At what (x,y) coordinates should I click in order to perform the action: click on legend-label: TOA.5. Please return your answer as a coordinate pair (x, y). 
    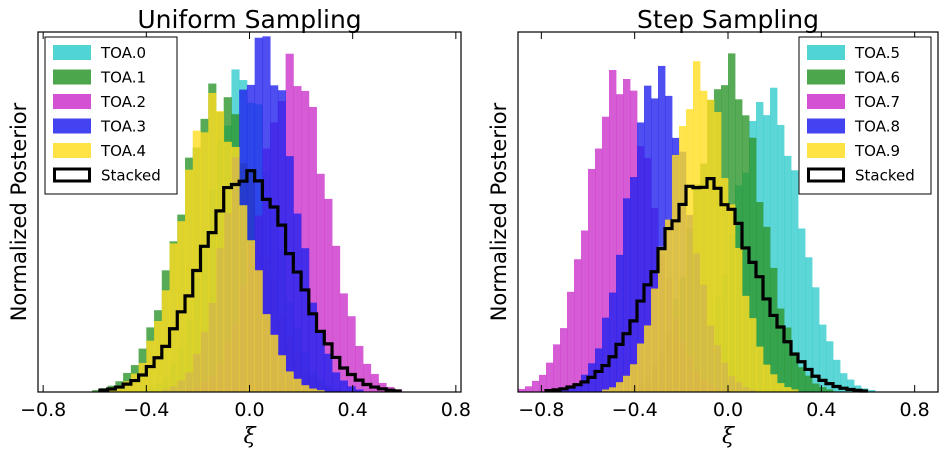
    Looking at the image, I should click on (877, 53).